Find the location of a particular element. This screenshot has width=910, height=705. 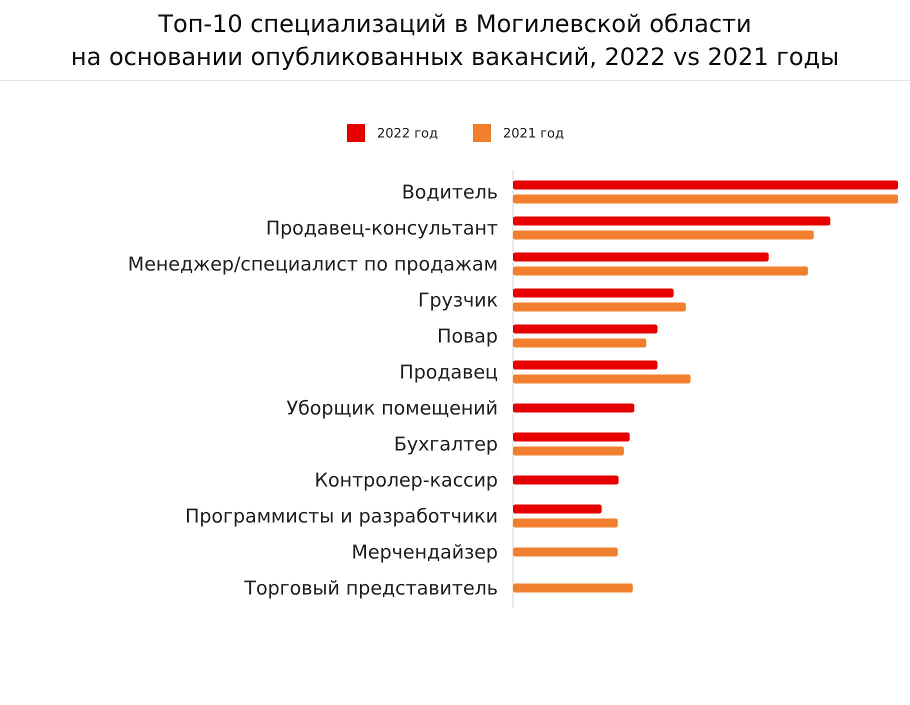

y-tick-label: Бухгалтер is located at coordinates (446, 445).